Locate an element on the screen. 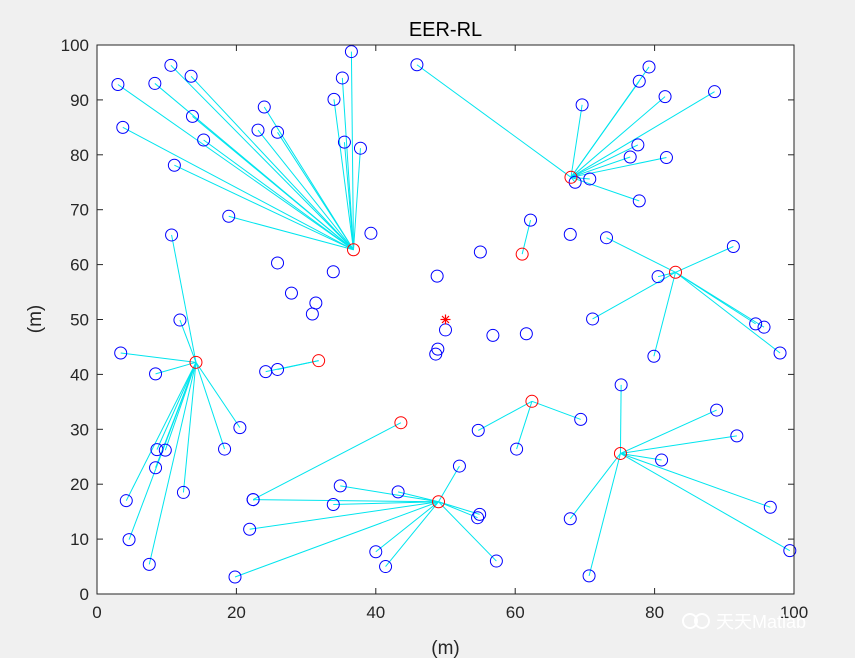  watermark-text: 天天Matlab is located at coordinates (761, 622).